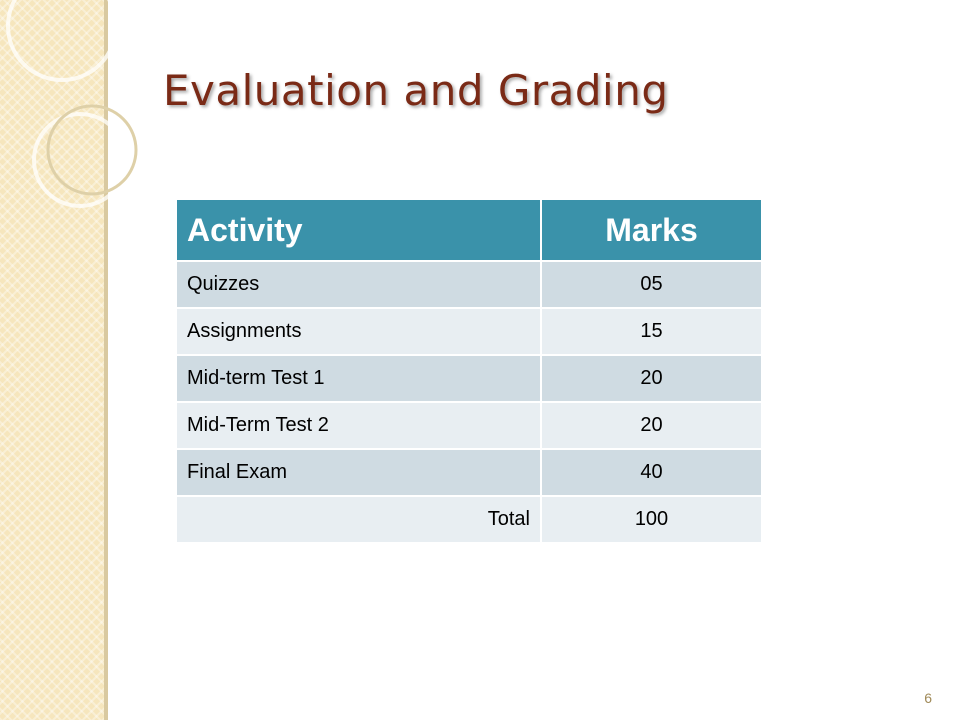 The image size is (960, 720). I want to click on marks-cell: 40, so click(651, 473).